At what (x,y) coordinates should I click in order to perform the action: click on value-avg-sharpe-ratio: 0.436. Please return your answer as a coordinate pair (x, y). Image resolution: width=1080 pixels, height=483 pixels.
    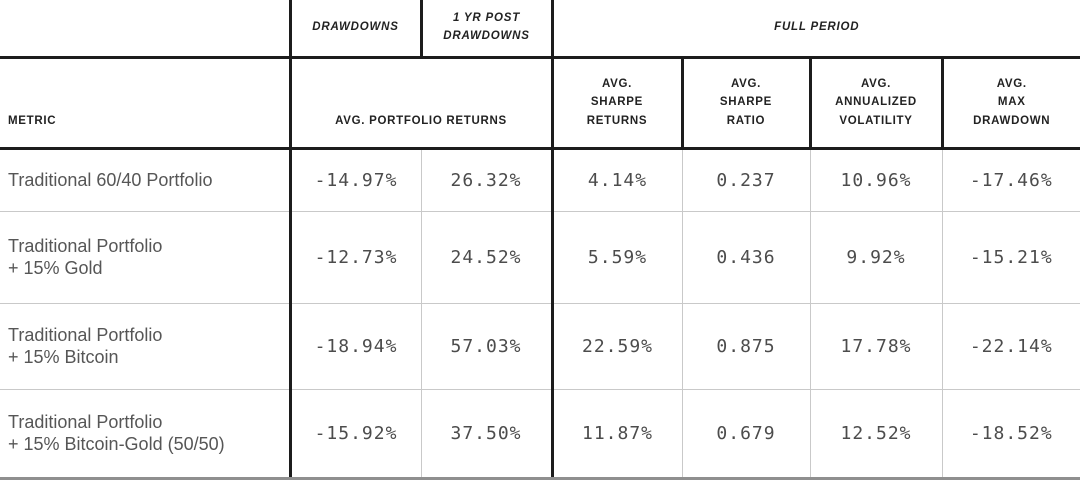
    Looking at the image, I should click on (745, 256).